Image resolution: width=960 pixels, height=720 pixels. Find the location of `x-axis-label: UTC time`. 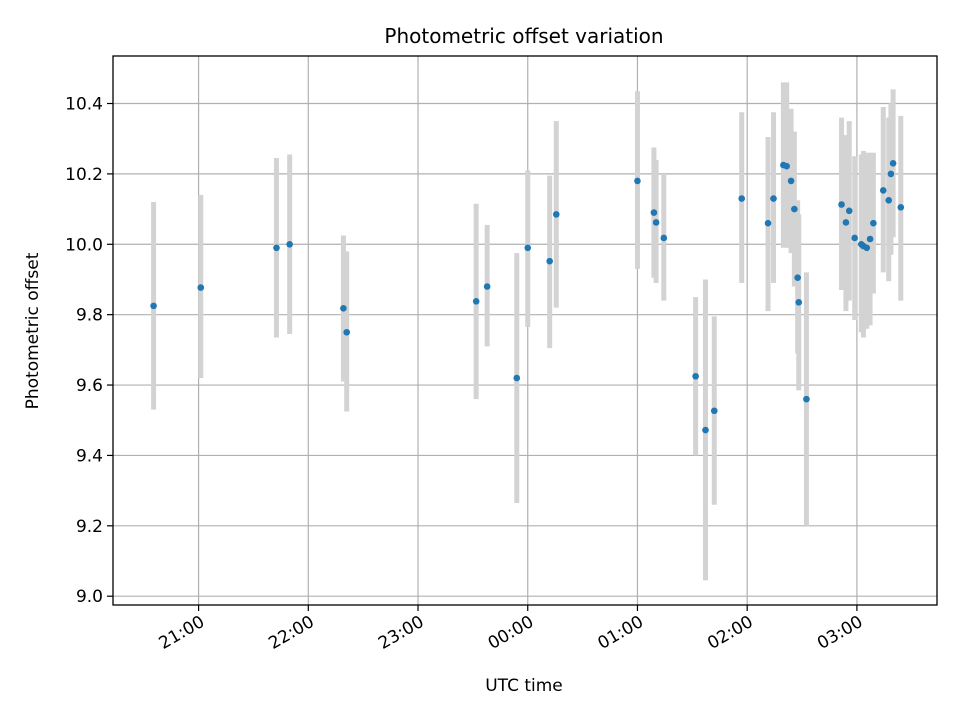

x-axis-label: UTC time is located at coordinates (524, 686).